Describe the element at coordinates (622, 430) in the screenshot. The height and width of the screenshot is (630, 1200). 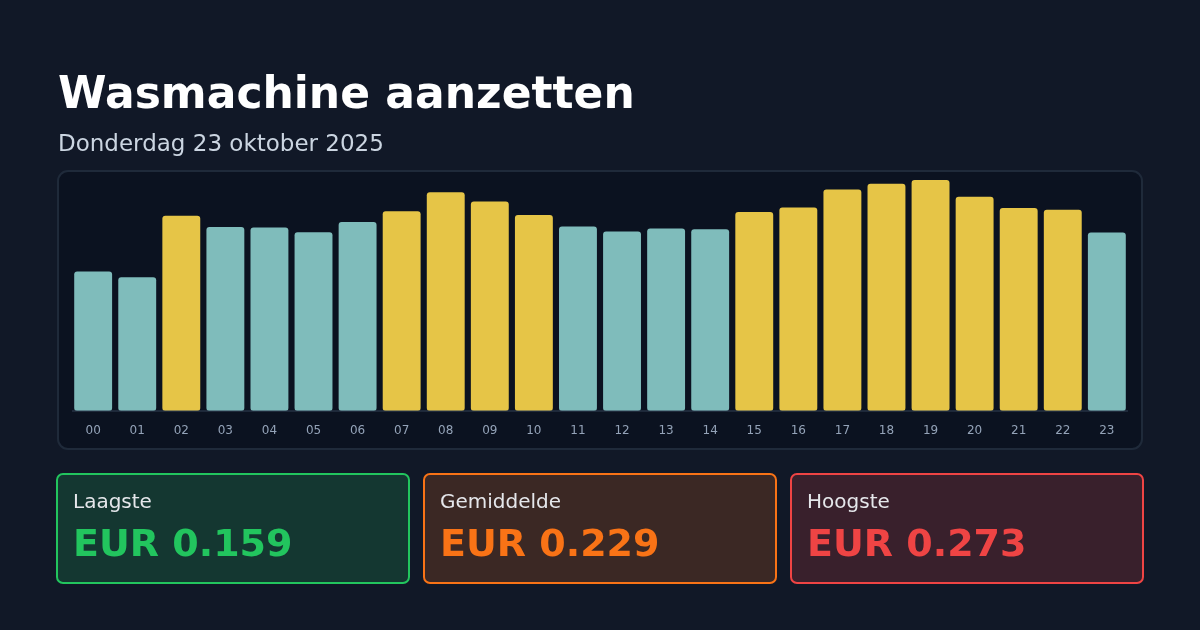
I see `x-tick-label: 12` at that location.